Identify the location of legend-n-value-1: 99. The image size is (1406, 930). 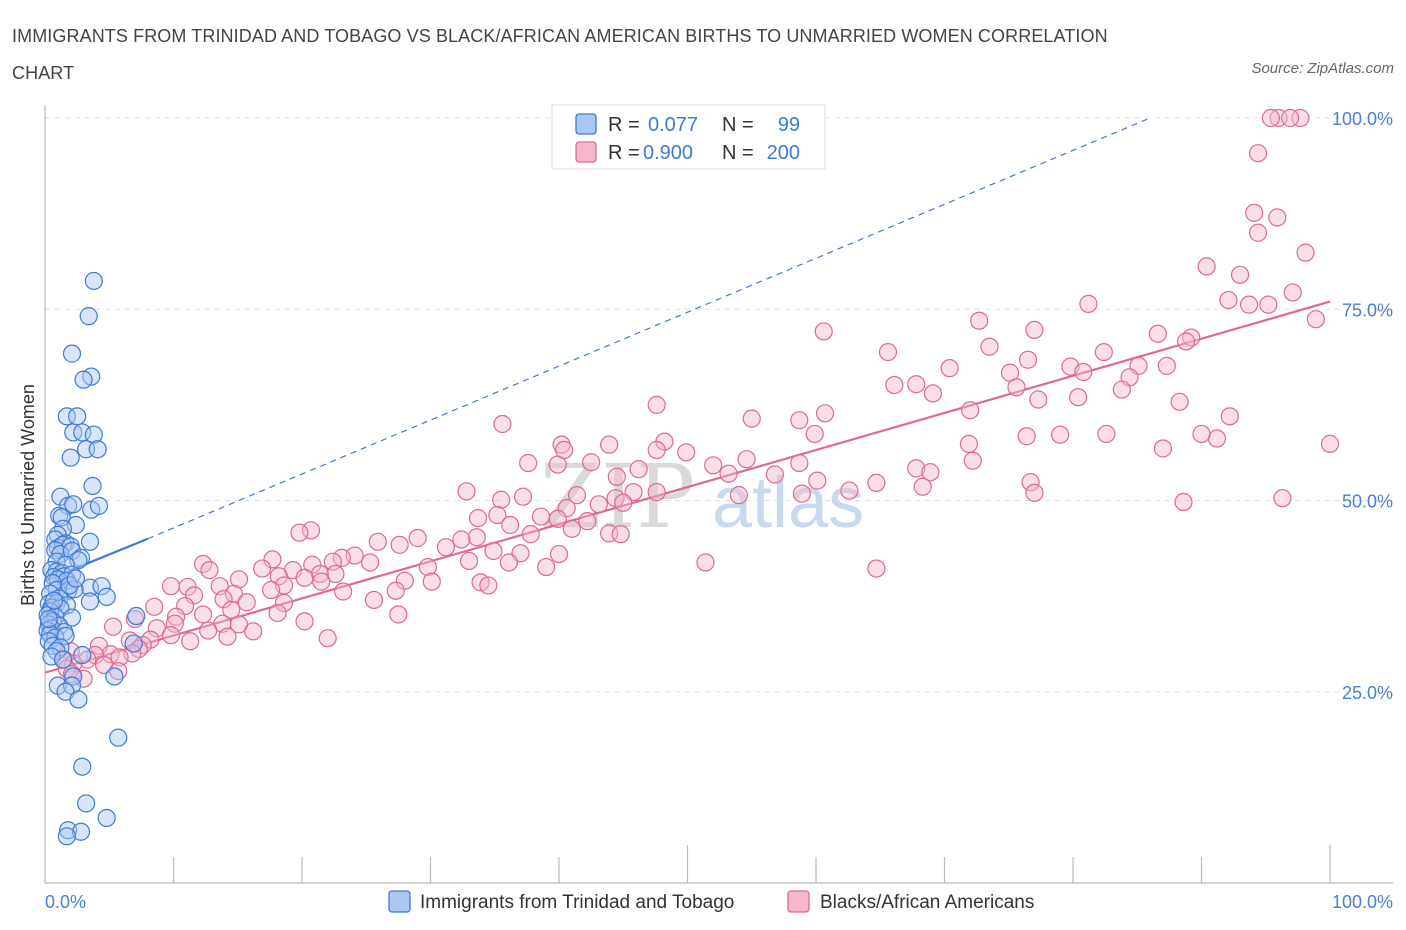
(789, 125).